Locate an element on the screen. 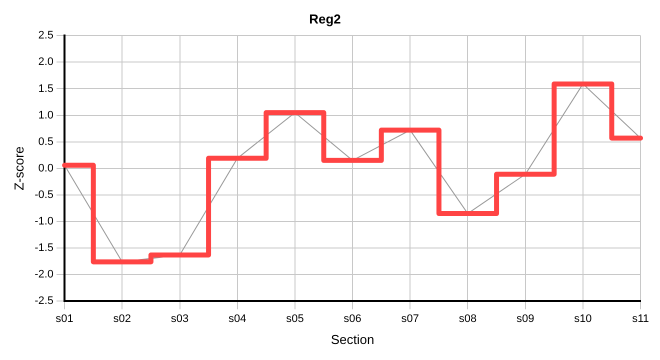 This screenshot has height=360, width=660. y-tick-label: -0.5 is located at coordinates (44, 194).